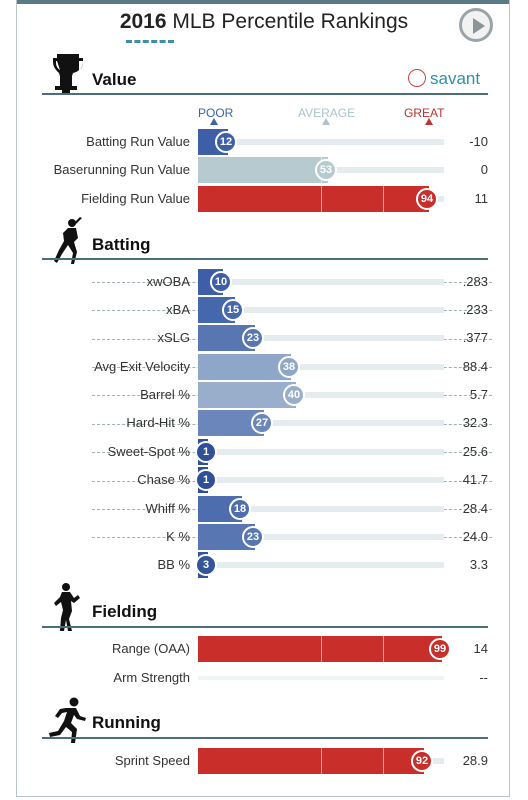 The height and width of the screenshot is (800, 528). Describe the element at coordinates (294, 395) in the screenshot. I see `percentile-badge: 40` at that location.